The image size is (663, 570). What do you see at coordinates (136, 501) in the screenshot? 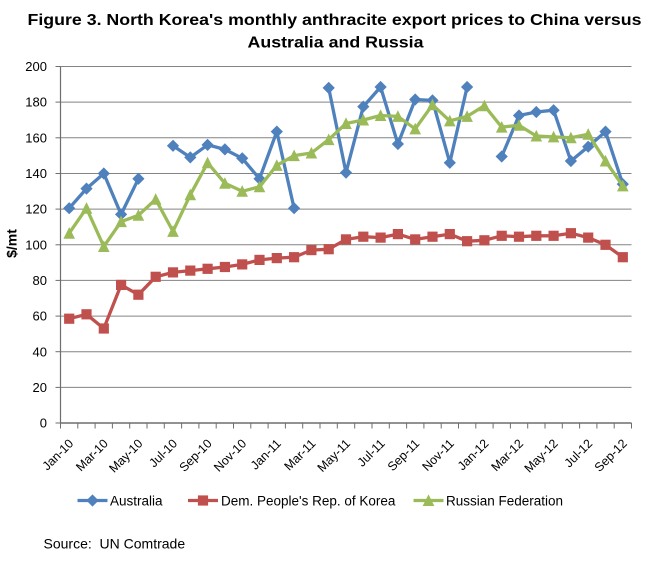
I see `svg-text: Australia` at bounding box center [136, 501].